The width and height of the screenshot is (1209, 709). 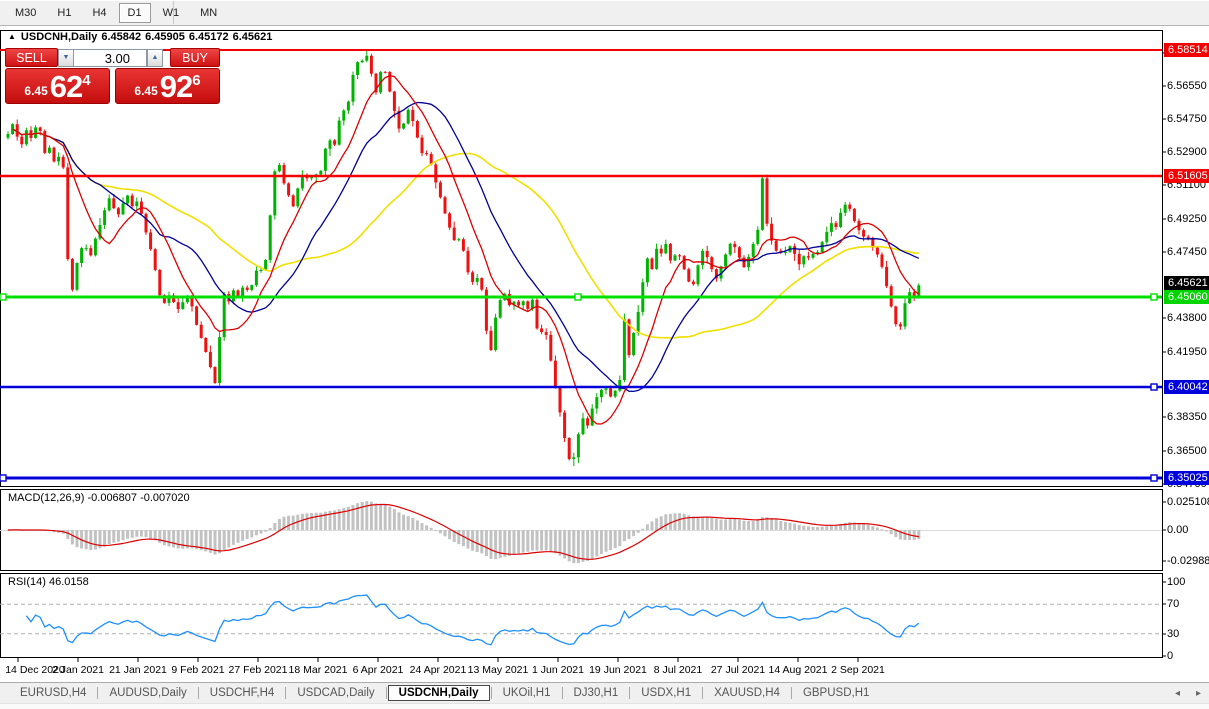 I want to click on price-badge-6.35025: 6.35025, so click(x=1186, y=478).